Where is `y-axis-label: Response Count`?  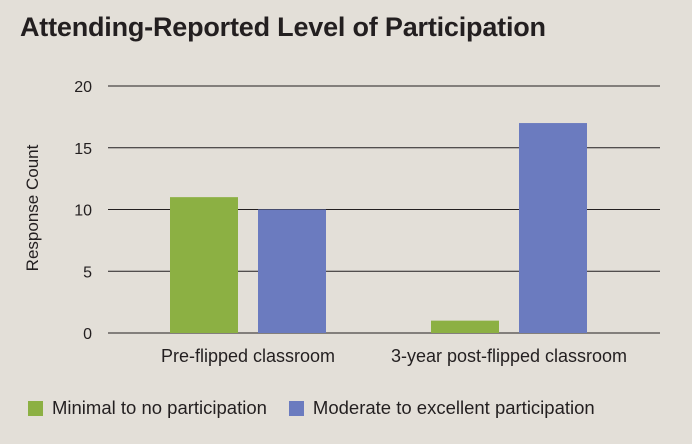 y-axis-label: Response Count is located at coordinates (32, 207).